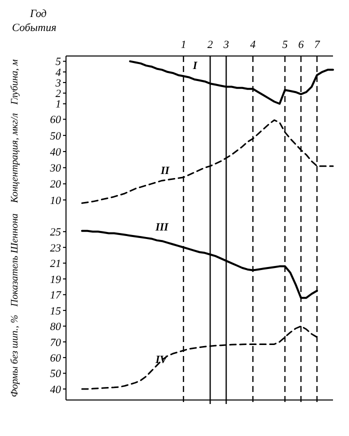 This screenshot has width=349, height=436. I want to click on y-tick-label: 70, so click(56, 342).